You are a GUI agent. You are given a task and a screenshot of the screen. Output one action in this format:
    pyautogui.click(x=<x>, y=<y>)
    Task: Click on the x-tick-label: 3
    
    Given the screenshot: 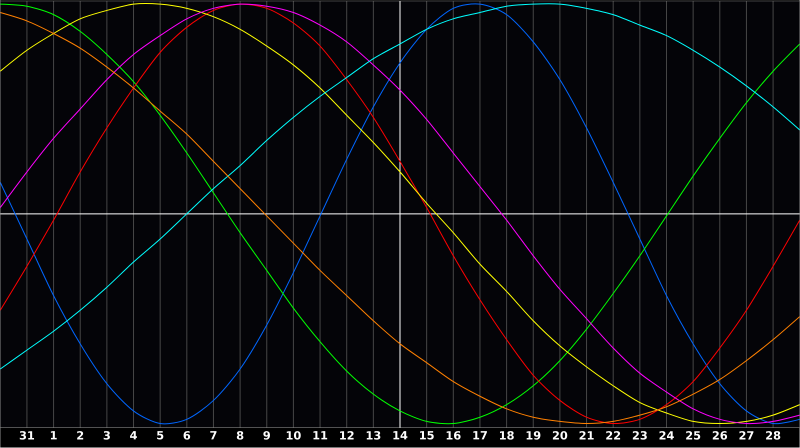 What is the action you would take?
    pyautogui.click(x=107, y=435)
    